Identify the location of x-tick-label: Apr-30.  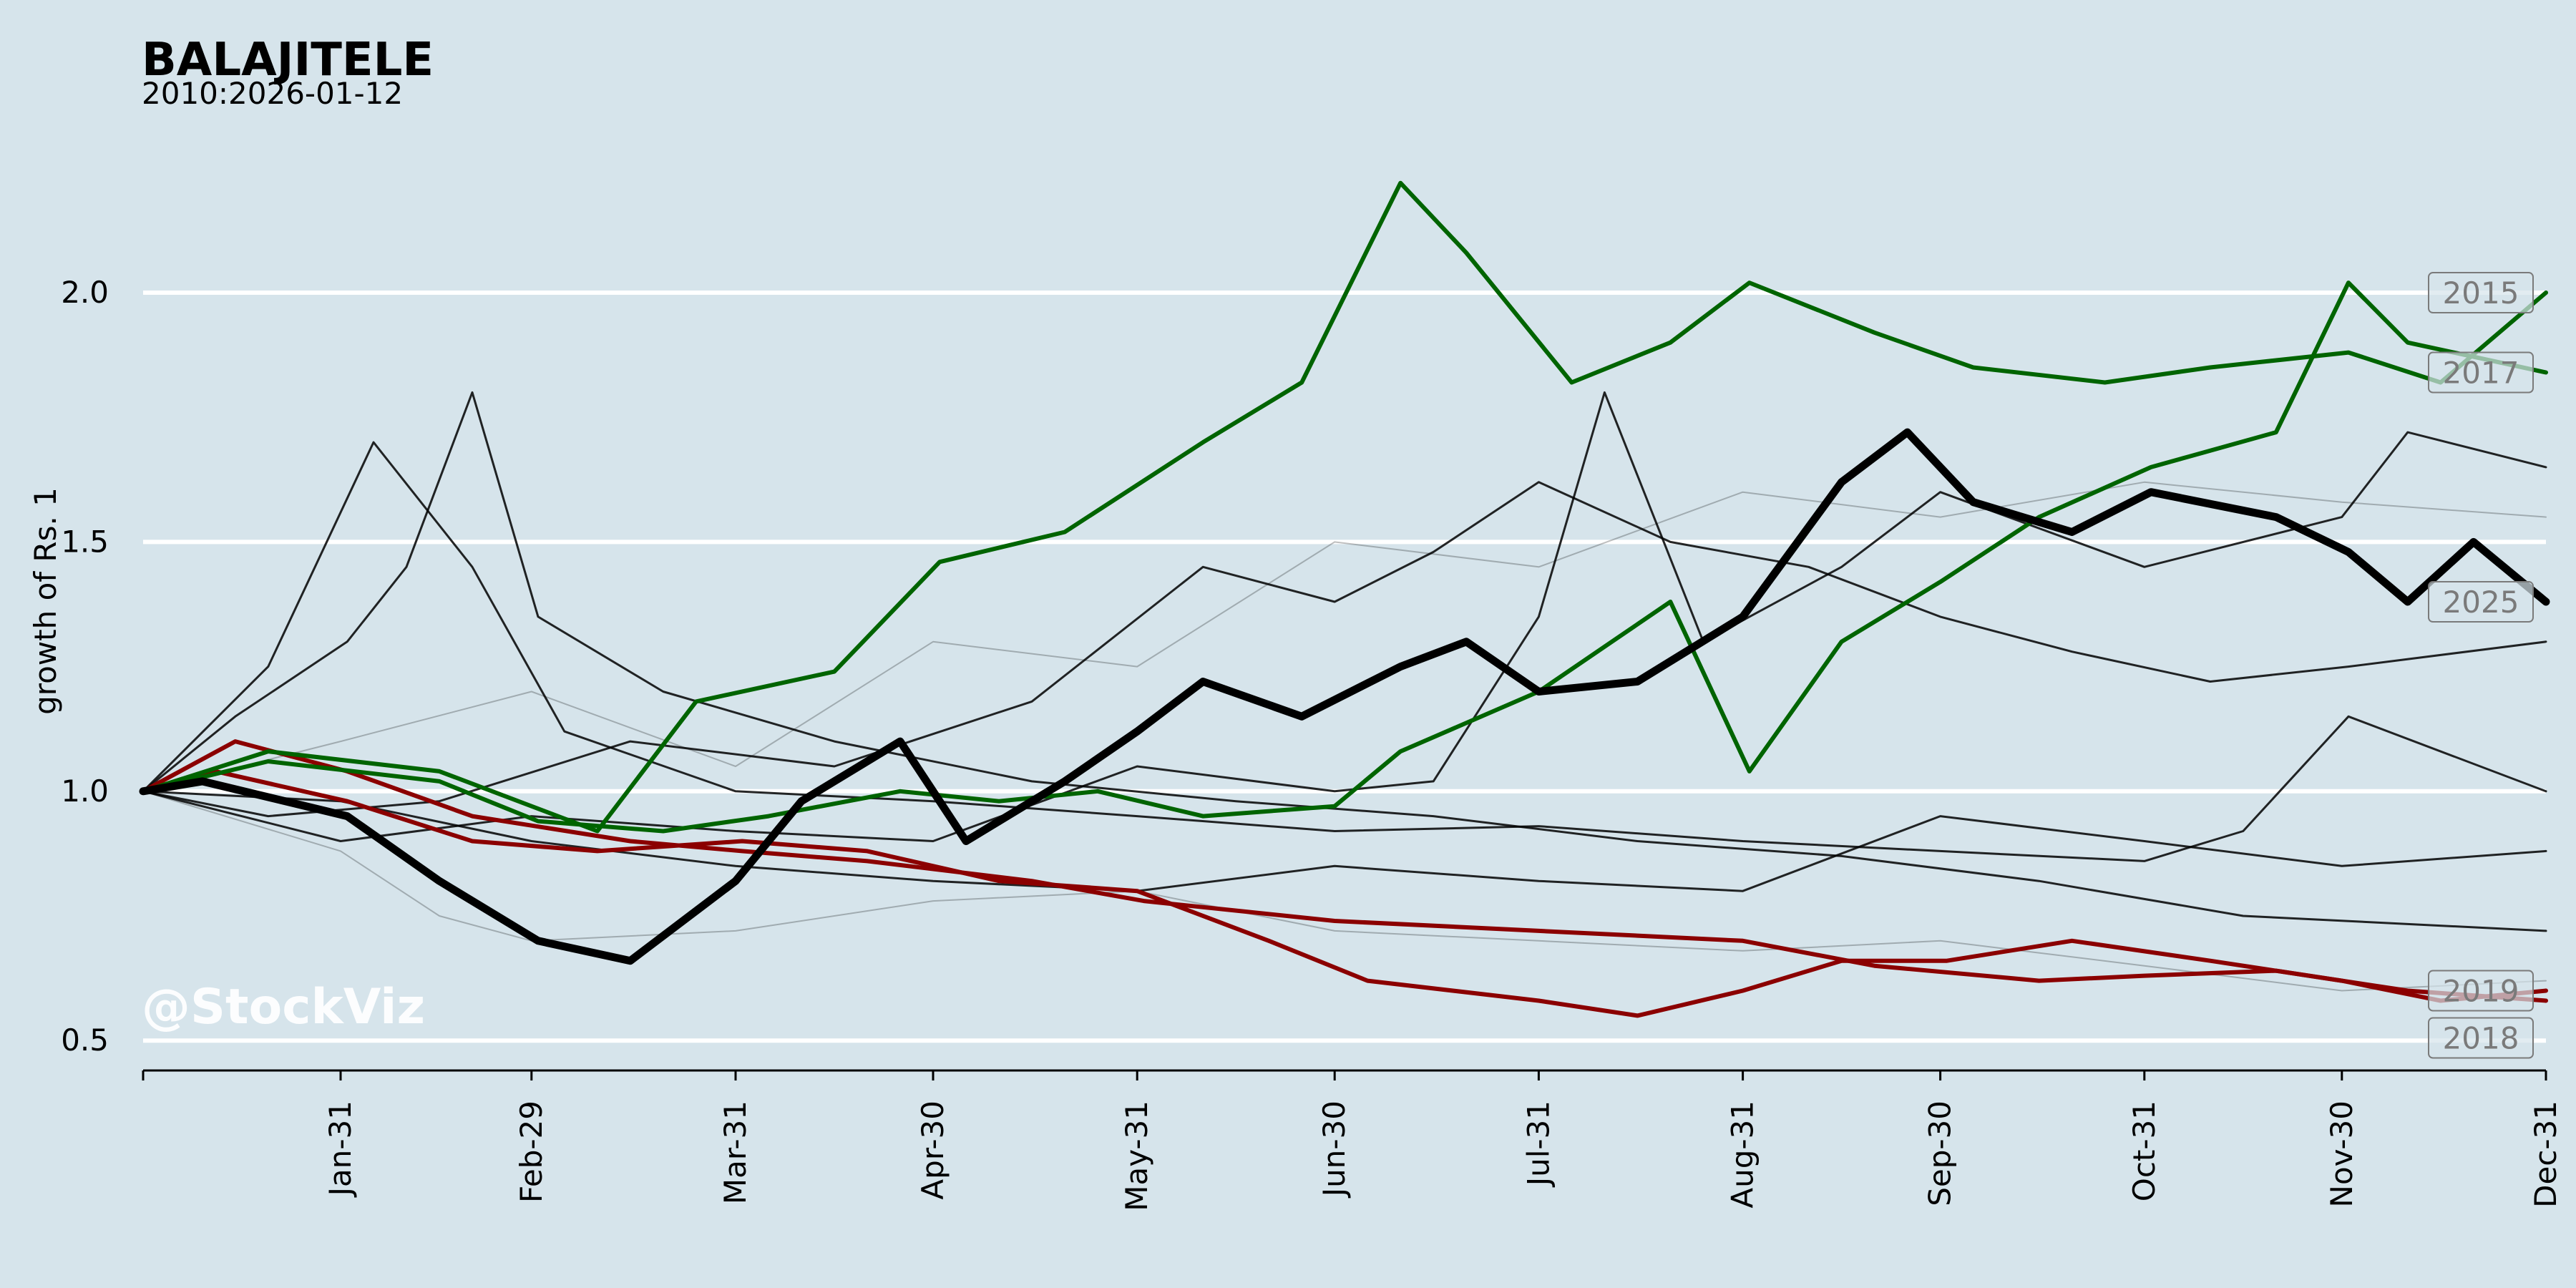
(932, 1150).